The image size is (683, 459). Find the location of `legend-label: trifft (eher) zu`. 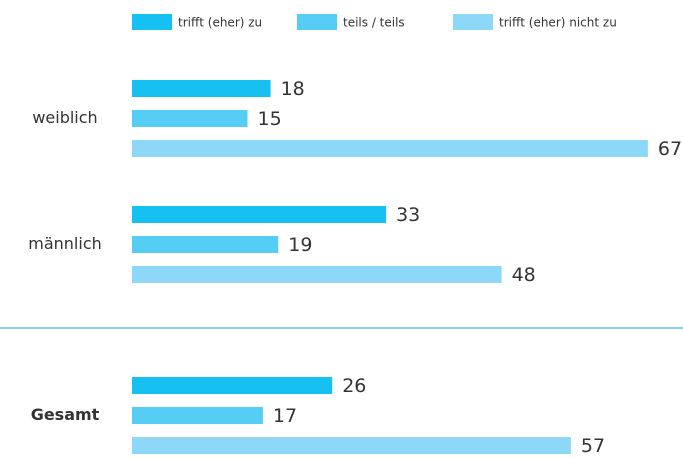

legend-label: trifft (eher) zu is located at coordinates (220, 23).